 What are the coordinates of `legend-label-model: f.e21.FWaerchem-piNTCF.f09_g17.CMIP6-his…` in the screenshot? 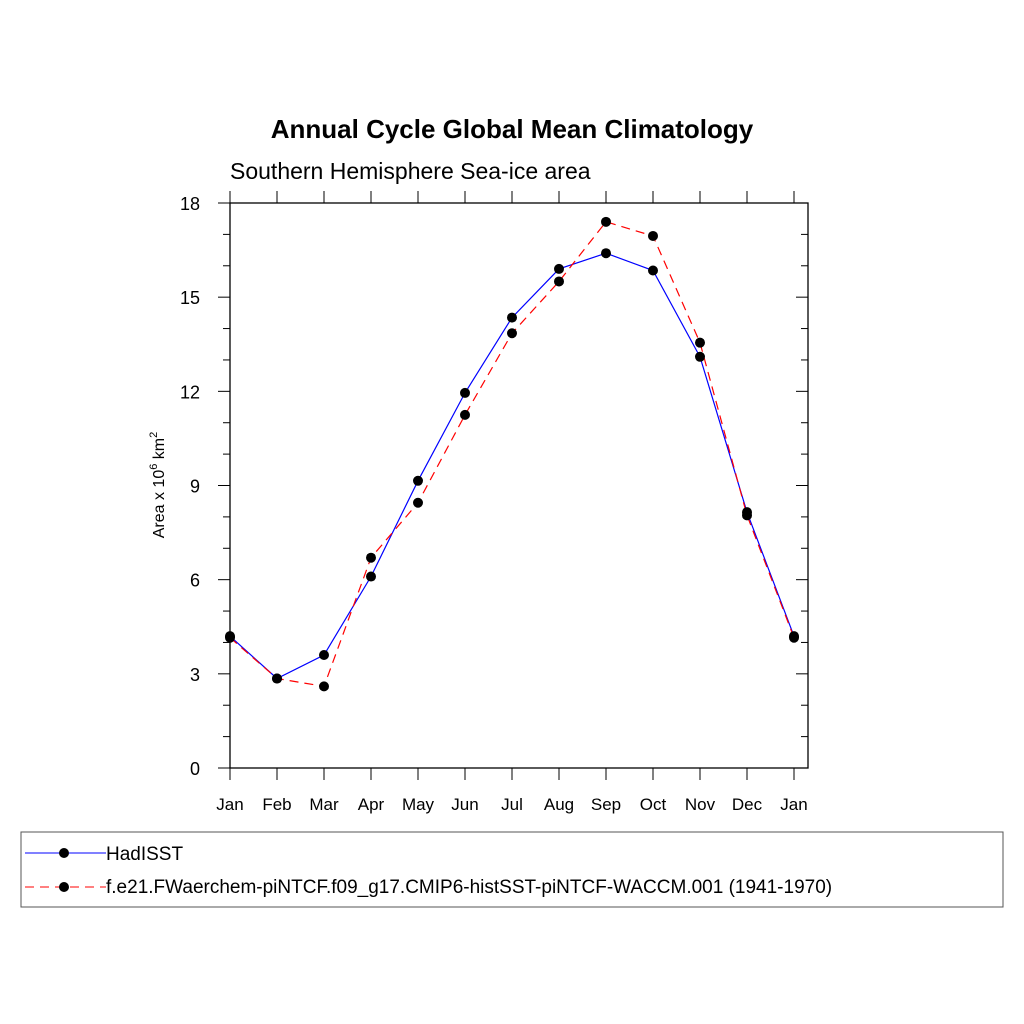 It's located at (469, 887).